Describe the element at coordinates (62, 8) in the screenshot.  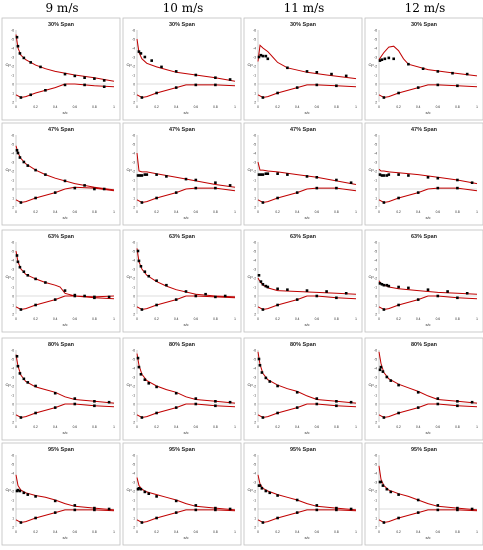
I see `column-header: 9 m/s` at that location.